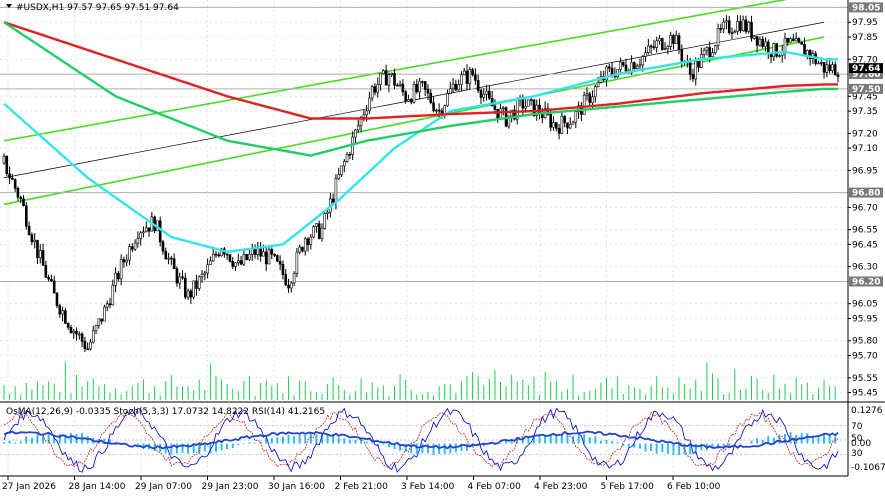 Image resolution: width=885 pixels, height=496 pixels. I want to click on current-price-bg, so click(866, 68).